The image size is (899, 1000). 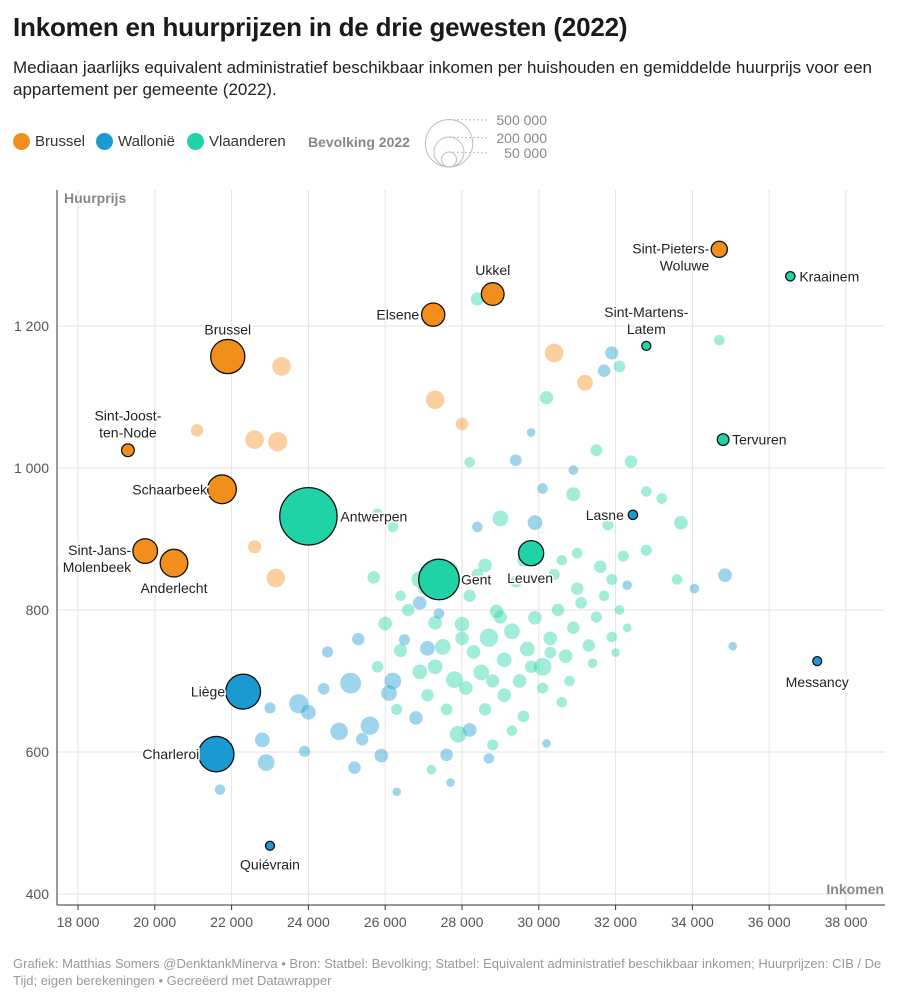 I want to click on point-label-gent: Gent, so click(x=476, y=579).